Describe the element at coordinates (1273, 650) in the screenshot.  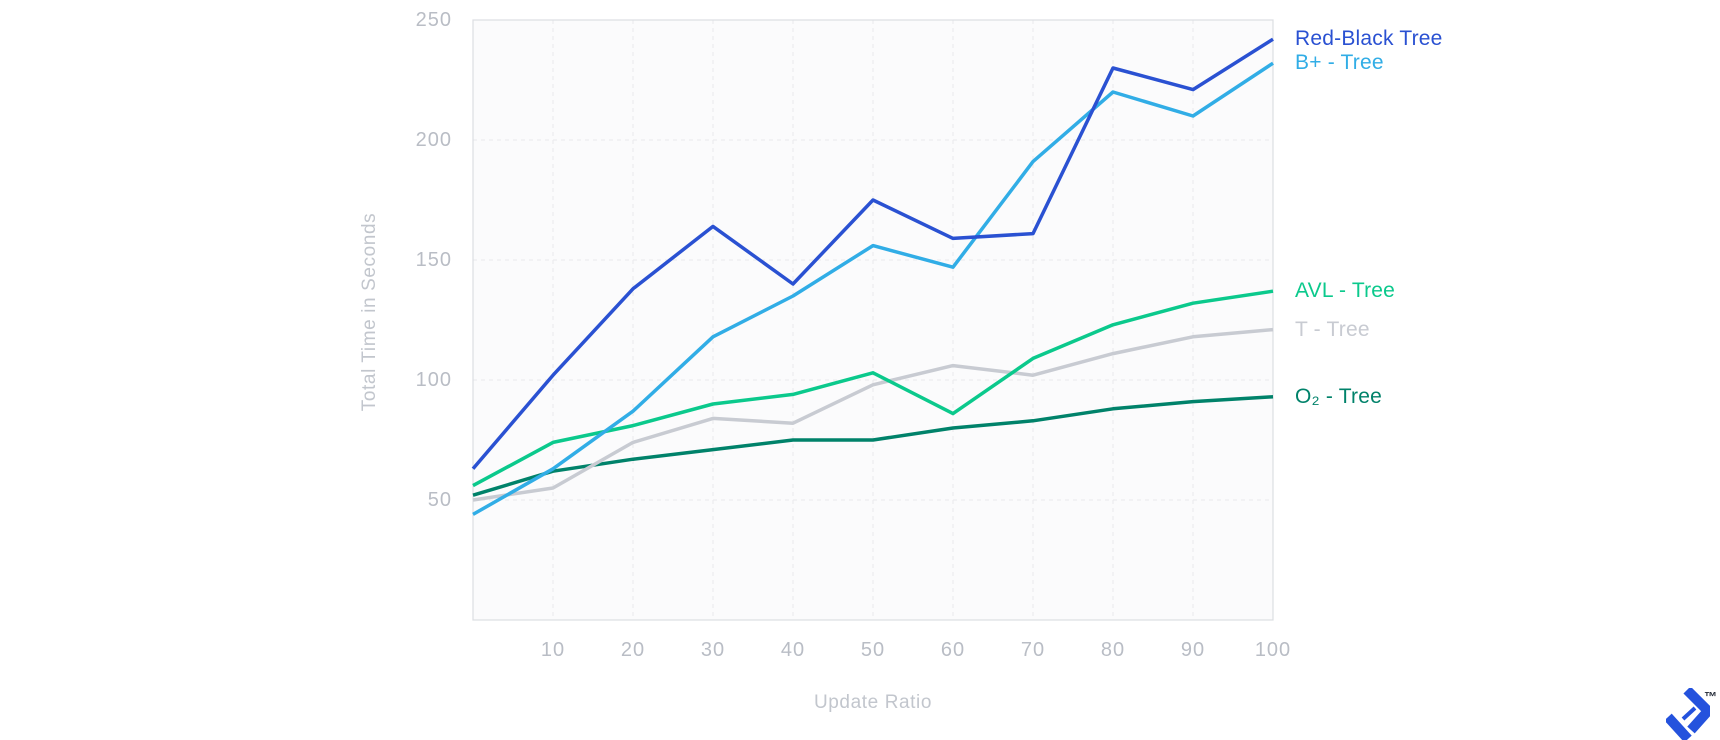
I see `x-tick-label: 100` at that location.